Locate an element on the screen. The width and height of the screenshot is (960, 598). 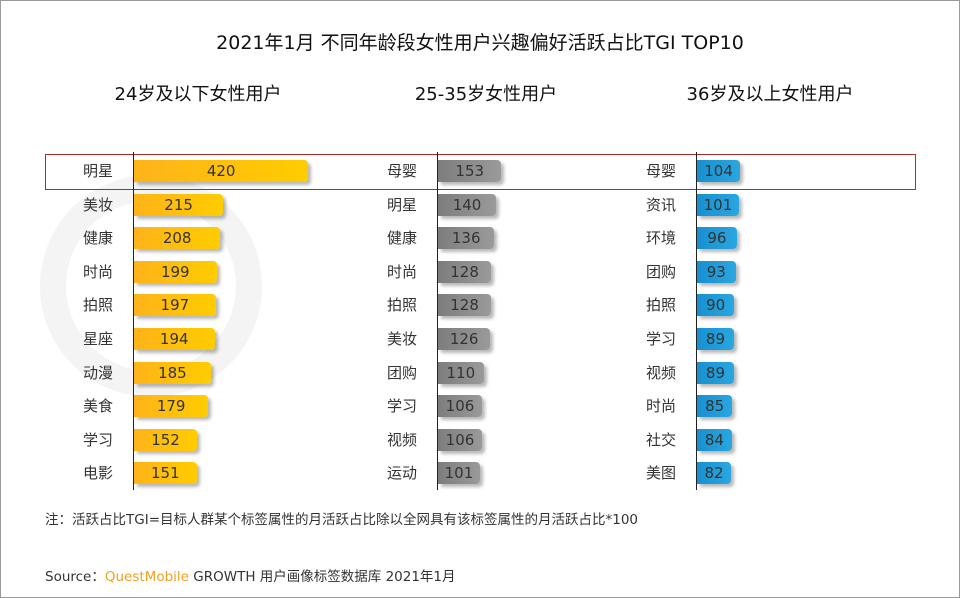
chart-title: 2021年1月 不同年龄段女性用户兴趣偏好活跃占比TGI TOP10 is located at coordinates (480, 43).